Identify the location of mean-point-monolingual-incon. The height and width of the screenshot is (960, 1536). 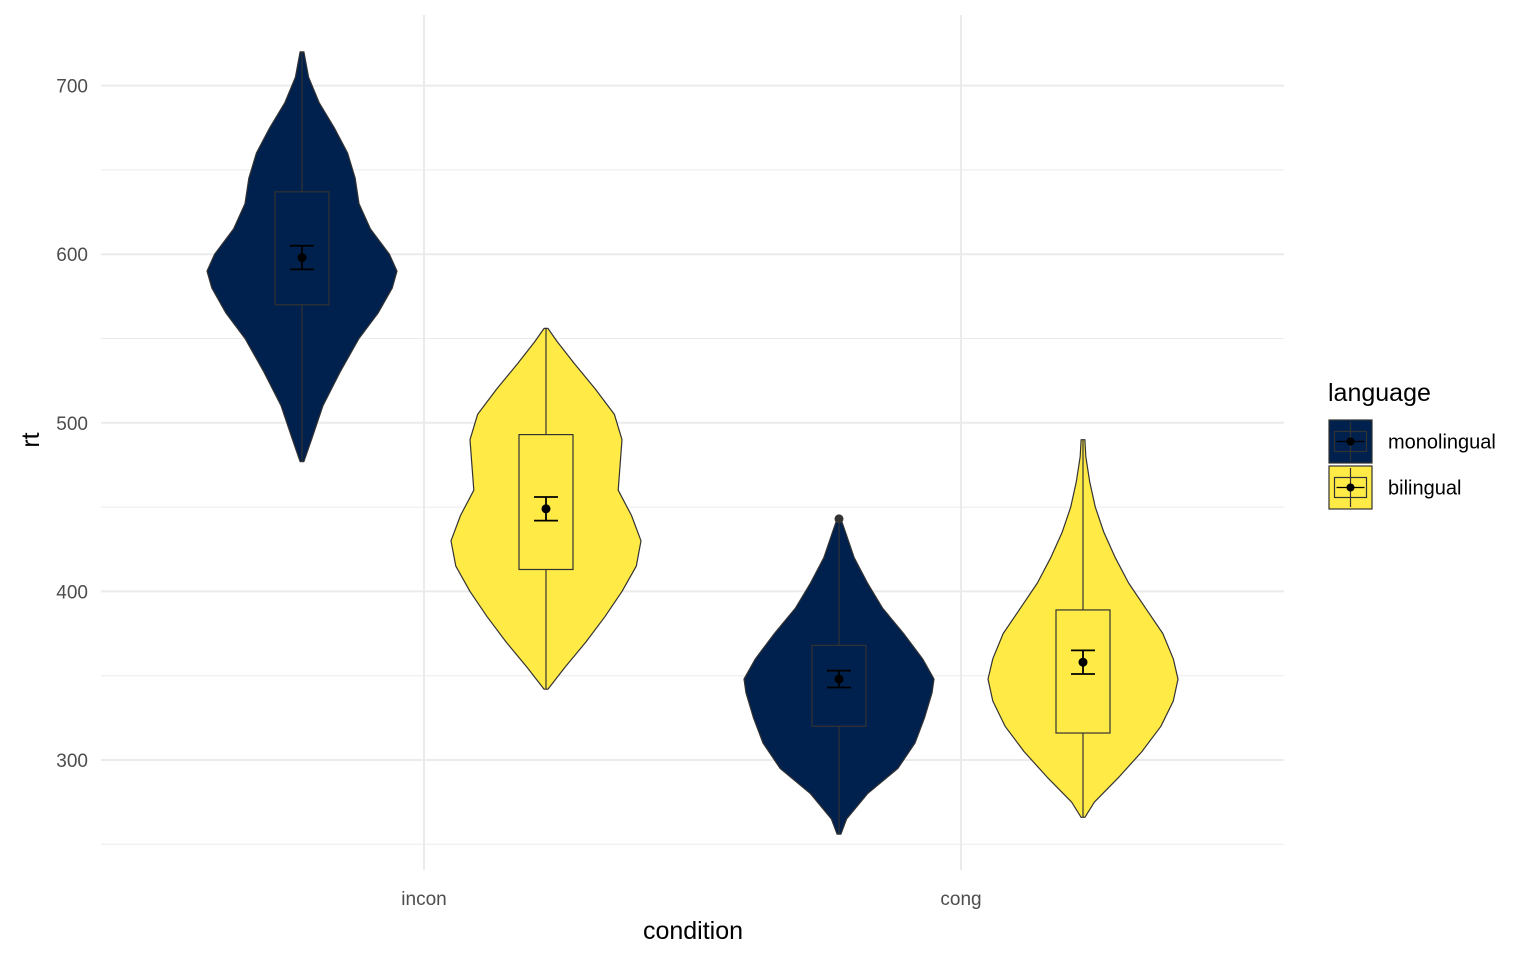
(302, 258).